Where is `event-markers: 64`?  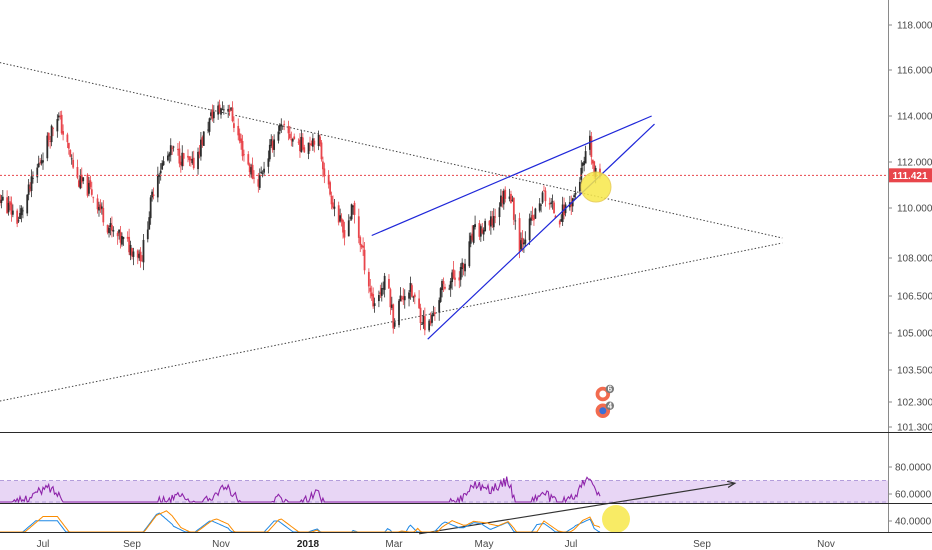 event-markers: 64 is located at coordinates (604, 402).